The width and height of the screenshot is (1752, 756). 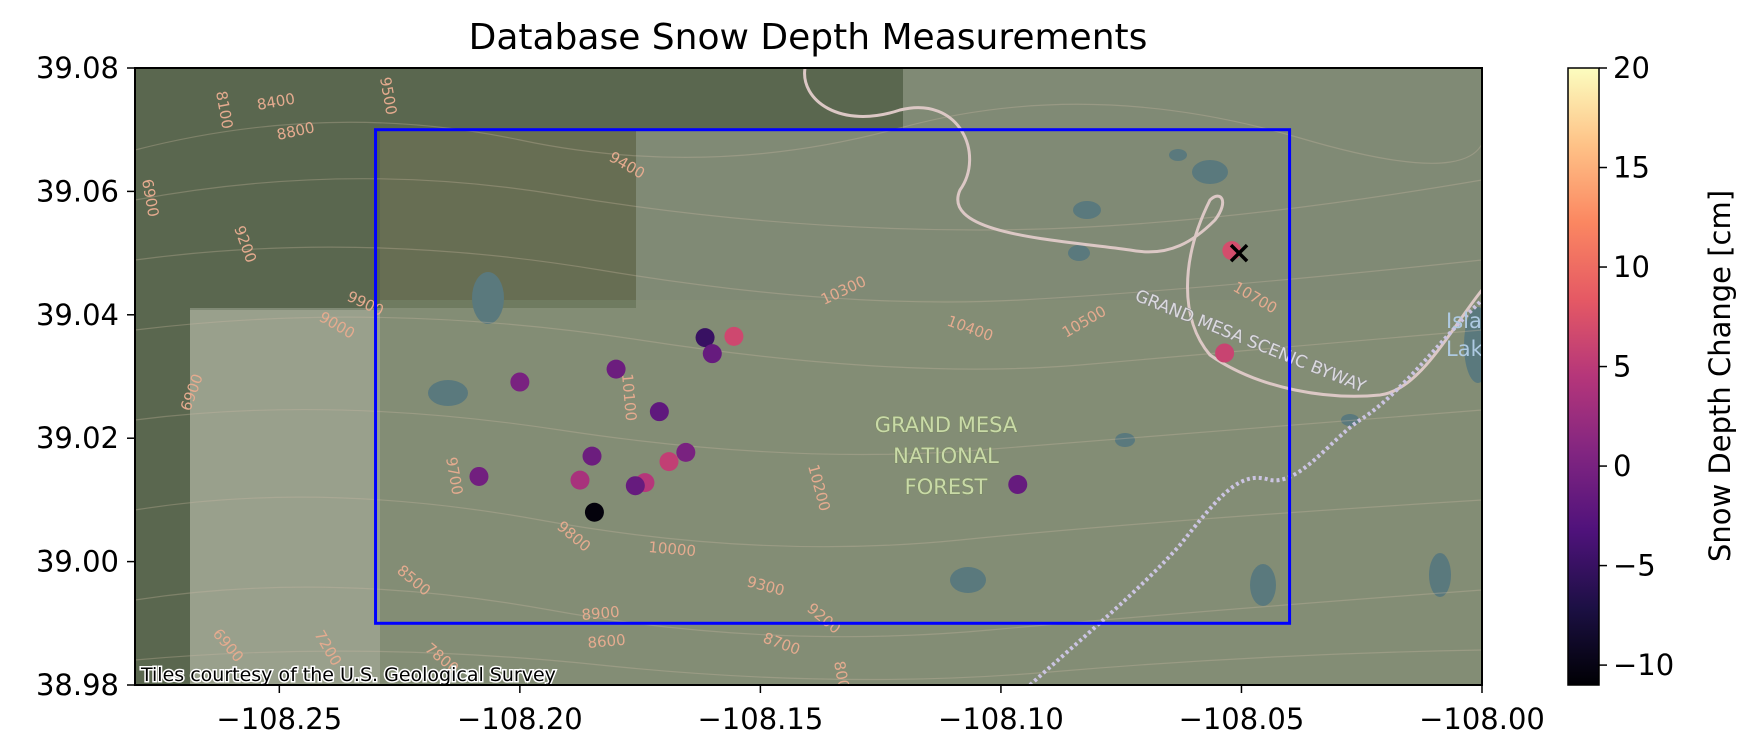 What do you see at coordinates (607, 641) in the screenshot?
I see `contour-label: 8600` at bounding box center [607, 641].